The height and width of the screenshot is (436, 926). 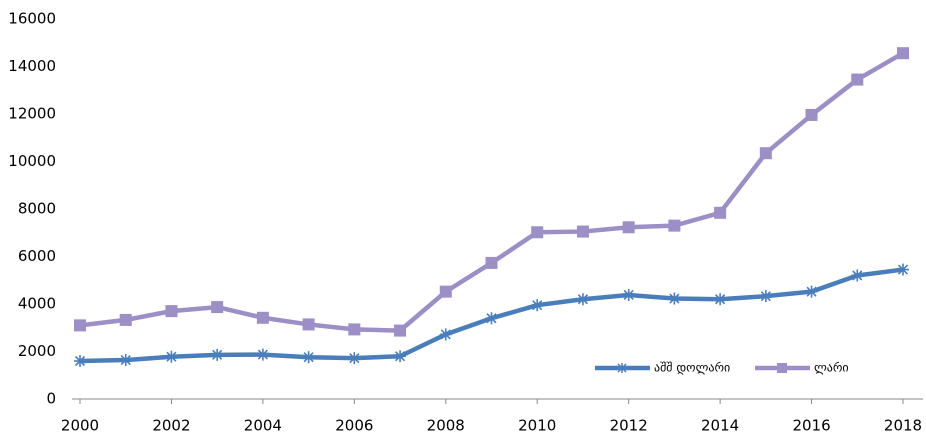 I want to click on legend-label: ლარი, so click(x=831, y=368).